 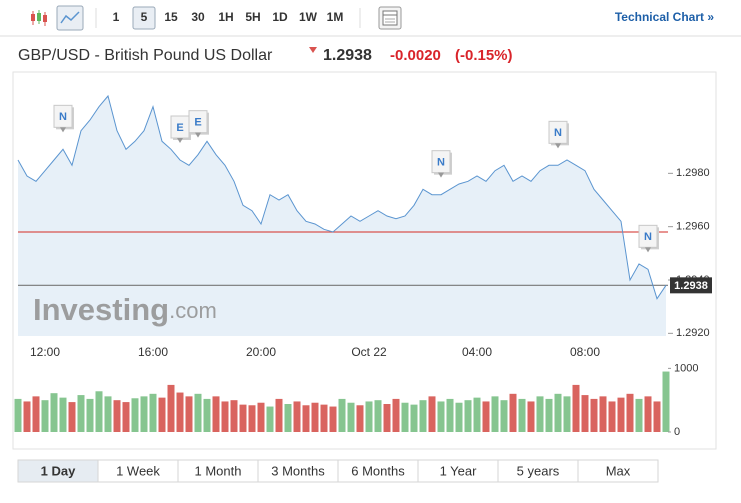 What do you see at coordinates (335, 17) in the screenshot?
I see `interval-button: 1M` at bounding box center [335, 17].